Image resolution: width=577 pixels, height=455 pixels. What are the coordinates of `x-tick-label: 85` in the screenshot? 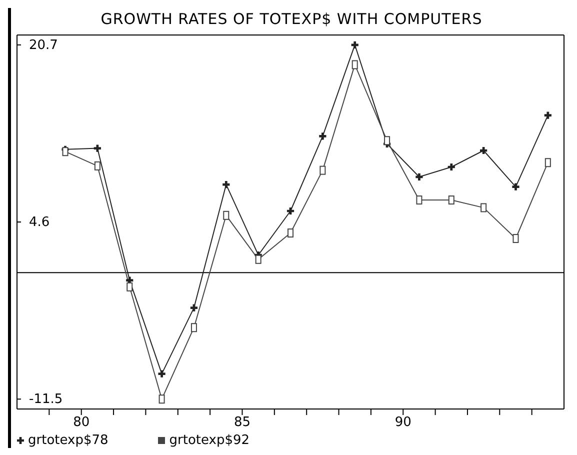 It's located at (242, 422).